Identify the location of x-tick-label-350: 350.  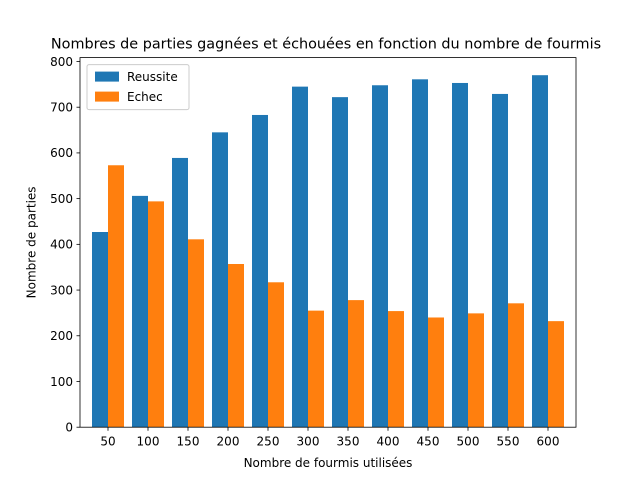
(348, 442).